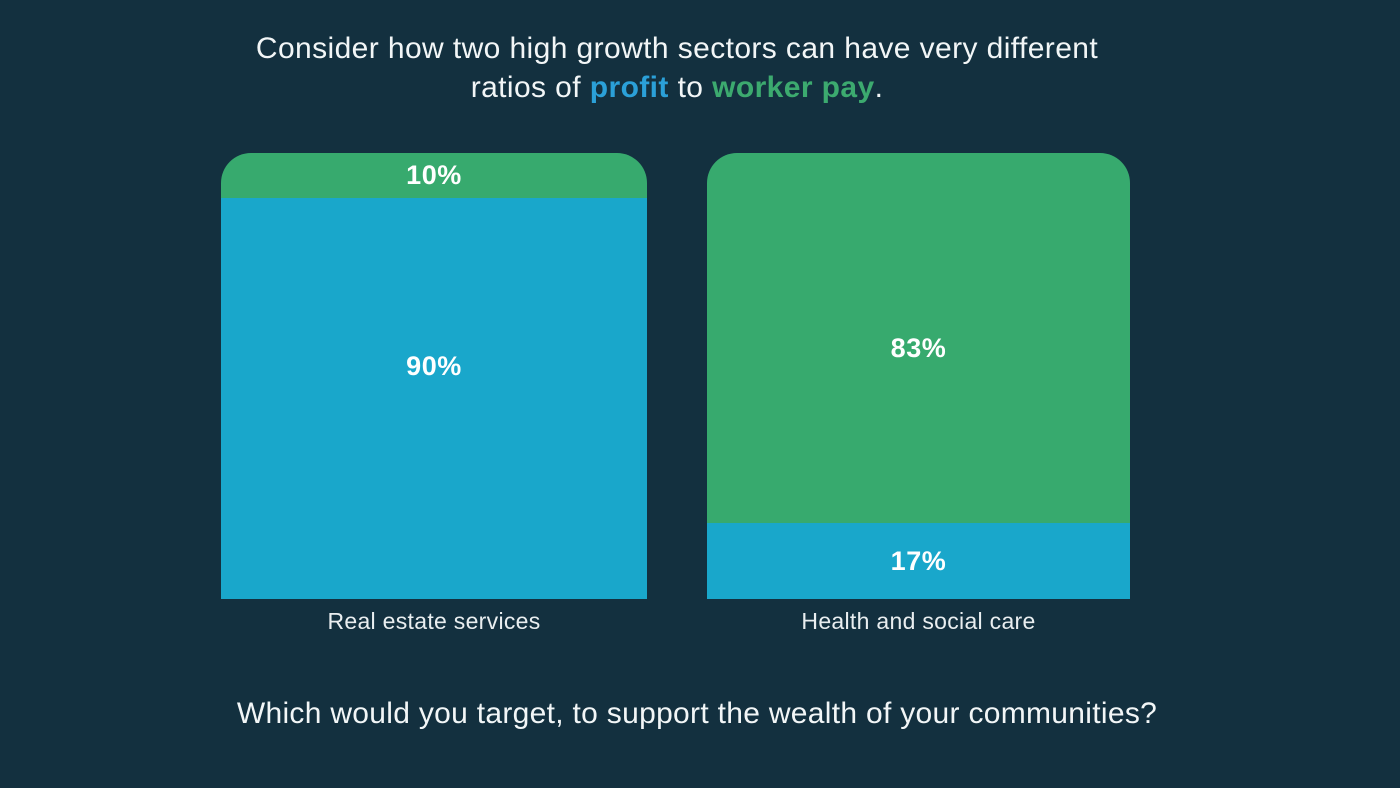 This screenshot has width=1400, height=788. I want to click on category-label-health-social-care: Health and social care, so click(918, 621).